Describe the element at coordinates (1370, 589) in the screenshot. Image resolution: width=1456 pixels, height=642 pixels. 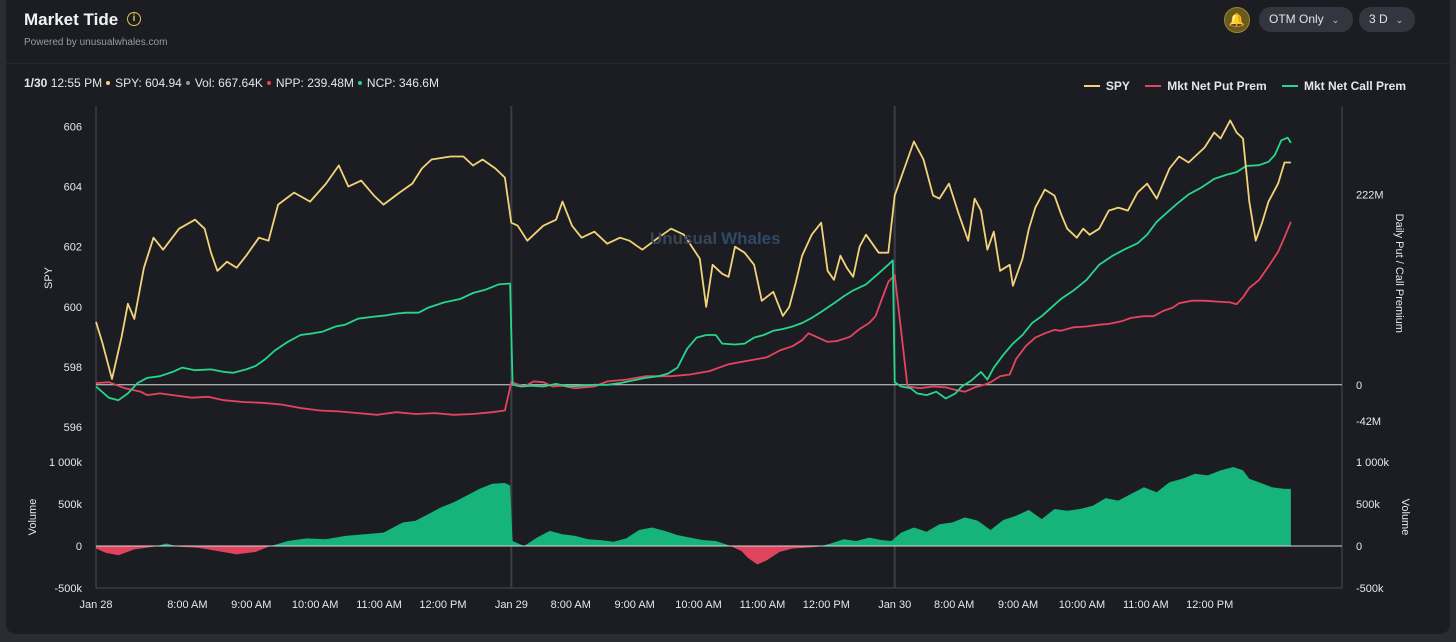
I see `volume-tick-label-right: -500k` at that location.